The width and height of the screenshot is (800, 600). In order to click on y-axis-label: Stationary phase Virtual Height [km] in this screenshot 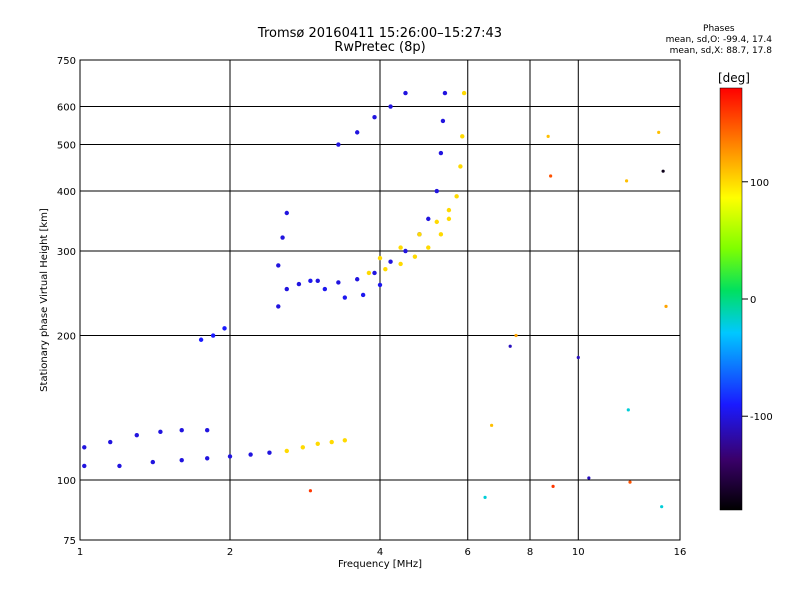, I will do `click(44, 300)`.